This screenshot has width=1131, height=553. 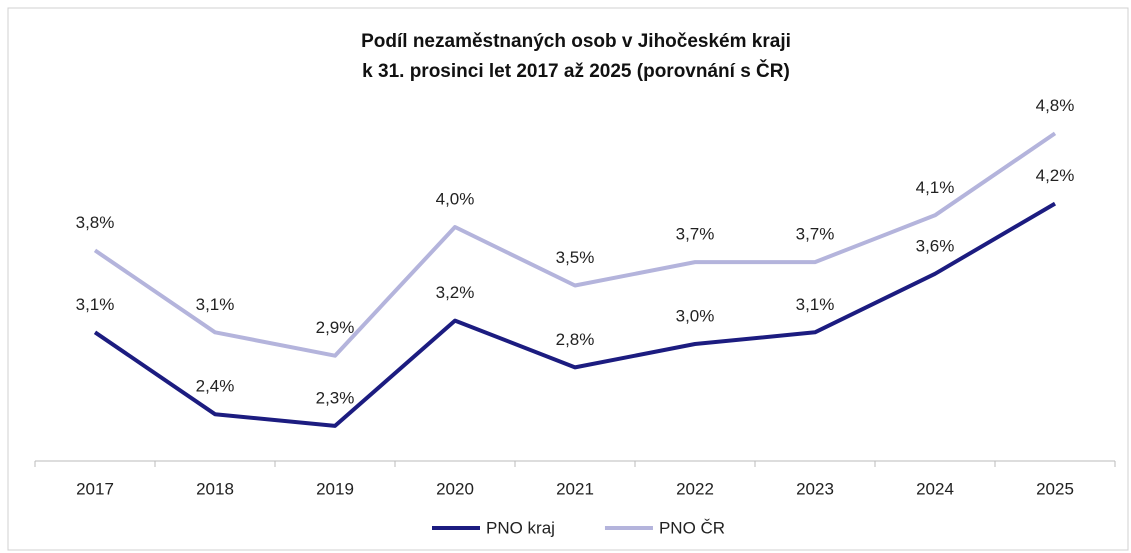 I want to click on data-label: 4,0%, so click(x=455, y=198).